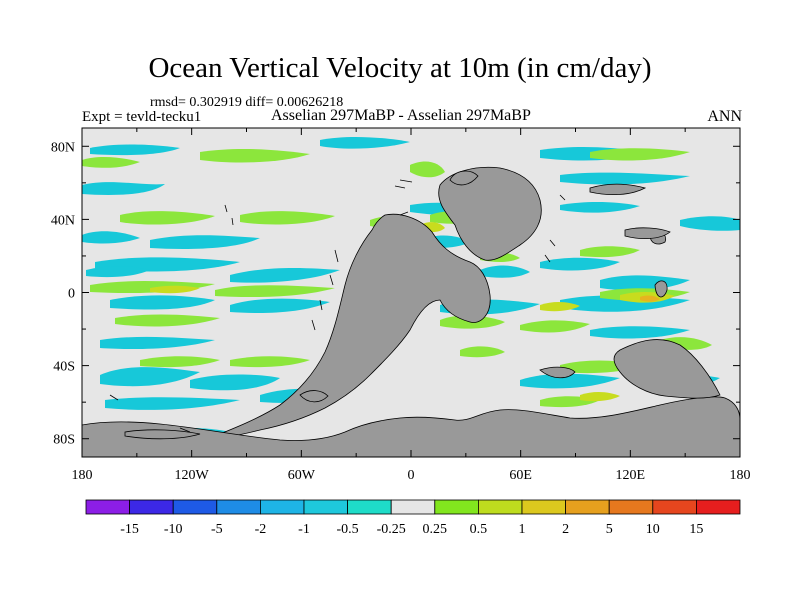 This screenshot has width=800, height=600. Describe the element at coordinates (261, 529) in the screenshot. I see `colorbar-label: -2` at that location.